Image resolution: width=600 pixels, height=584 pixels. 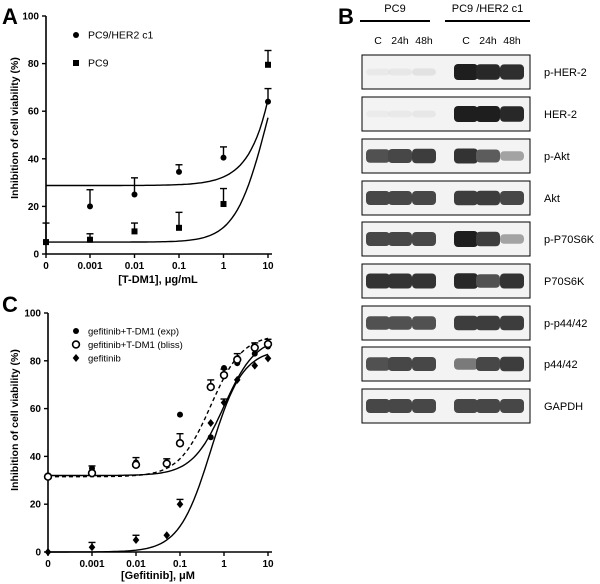 I want to click on blot-protein-label: p-Akt, so click(x=557, y=157).